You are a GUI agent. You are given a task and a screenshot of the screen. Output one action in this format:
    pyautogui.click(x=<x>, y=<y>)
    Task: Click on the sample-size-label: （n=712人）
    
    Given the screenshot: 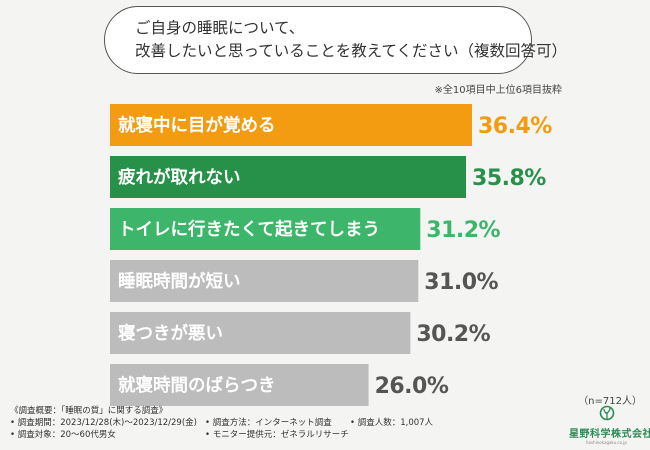 What is the action you would take?
    pyautogui.click(x=610, y=401)
    